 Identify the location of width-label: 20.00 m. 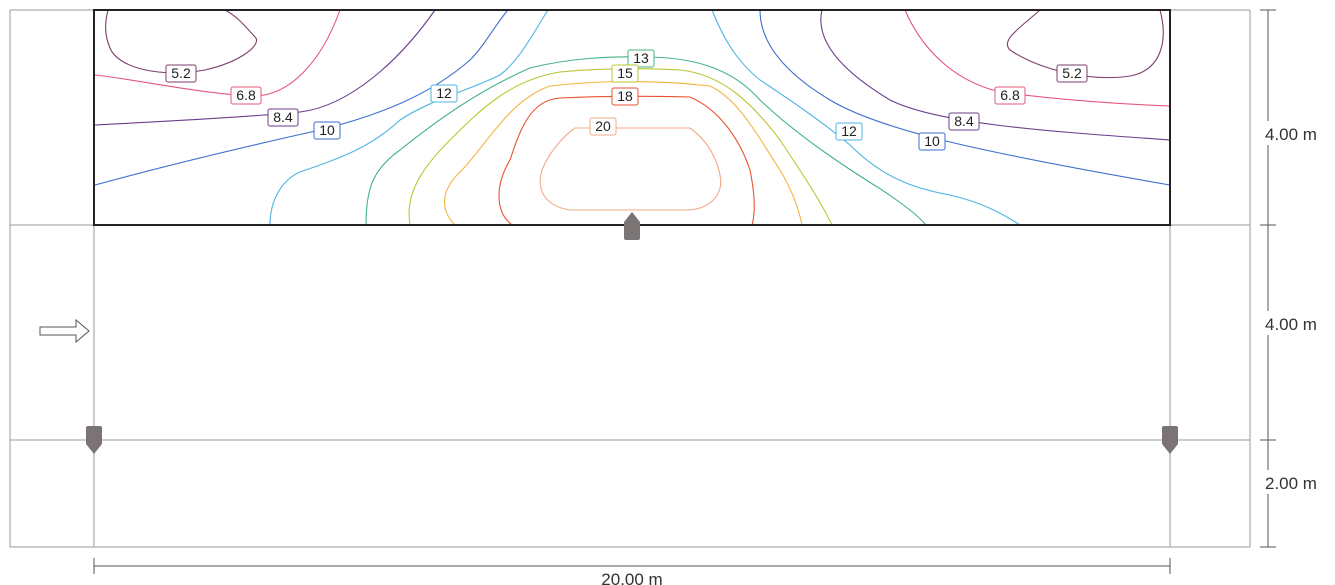
(631, 577).